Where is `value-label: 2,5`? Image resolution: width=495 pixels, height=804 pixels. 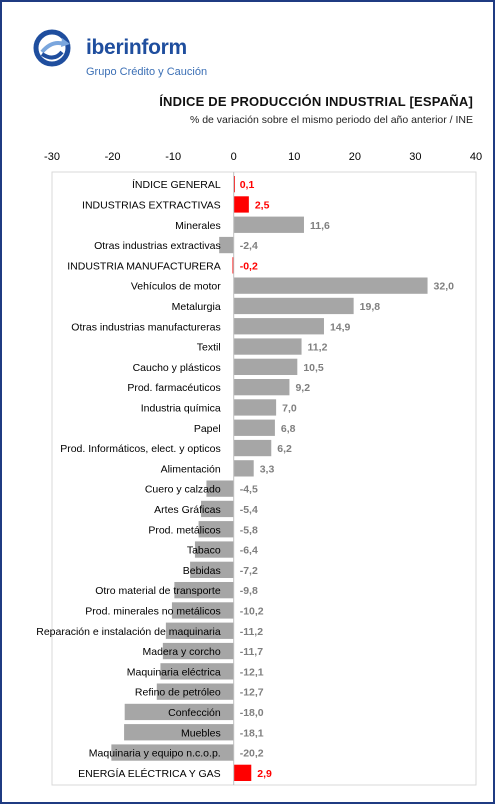 value-label: 2,5 is located at coordinates (262, 205).